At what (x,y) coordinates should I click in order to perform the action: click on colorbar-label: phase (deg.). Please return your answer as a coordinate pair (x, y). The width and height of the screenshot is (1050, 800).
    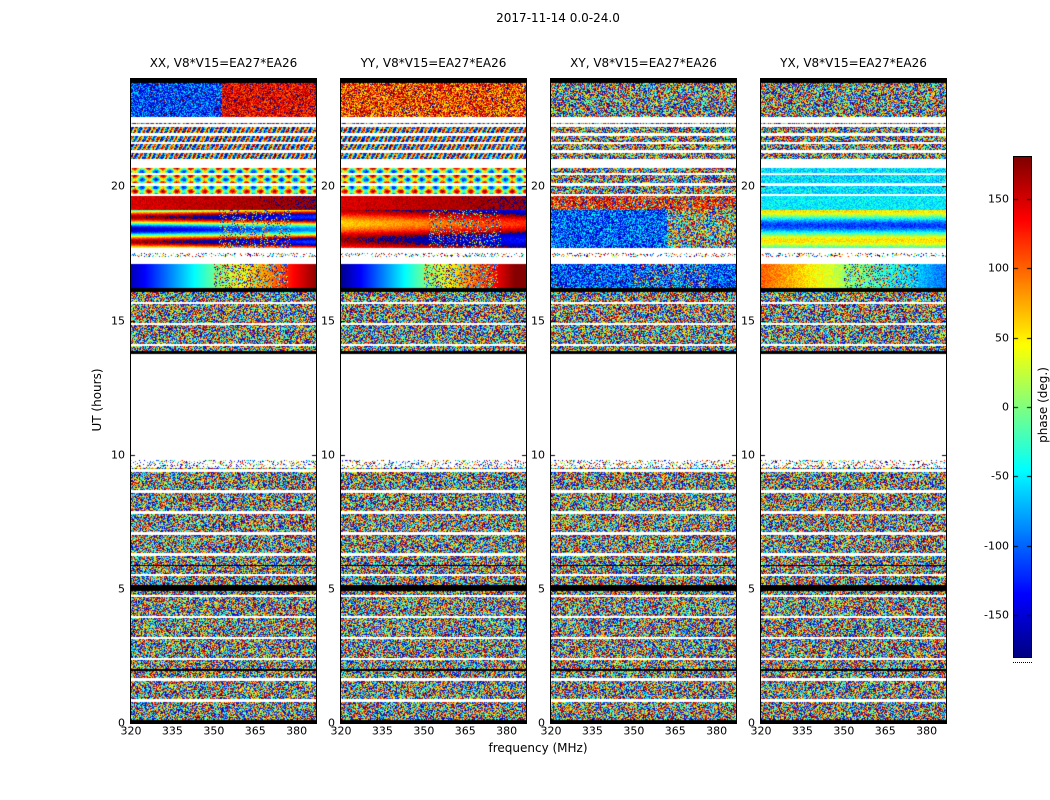
    Looking at the image, I should click on (1043, 405).